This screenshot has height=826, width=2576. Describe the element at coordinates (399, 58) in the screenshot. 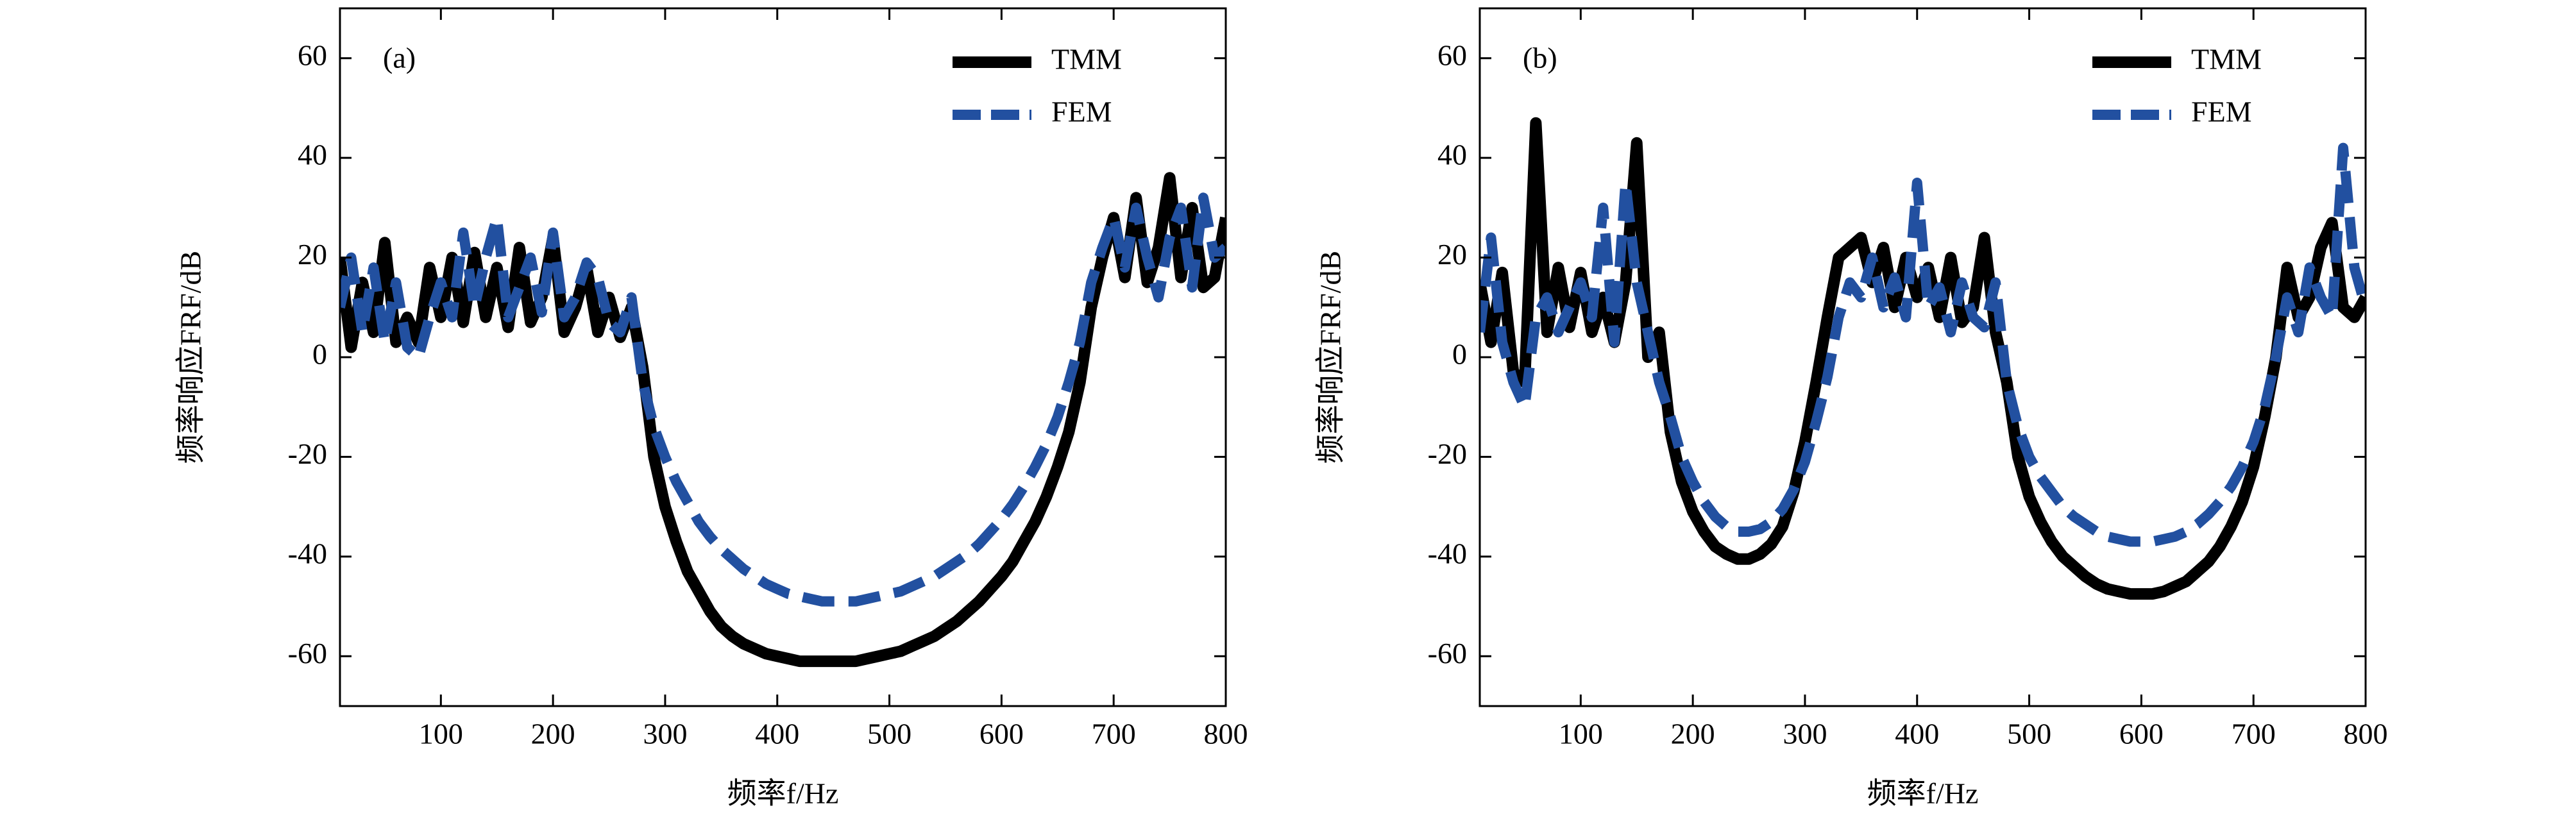

I see `annotation: (a)` at that location.